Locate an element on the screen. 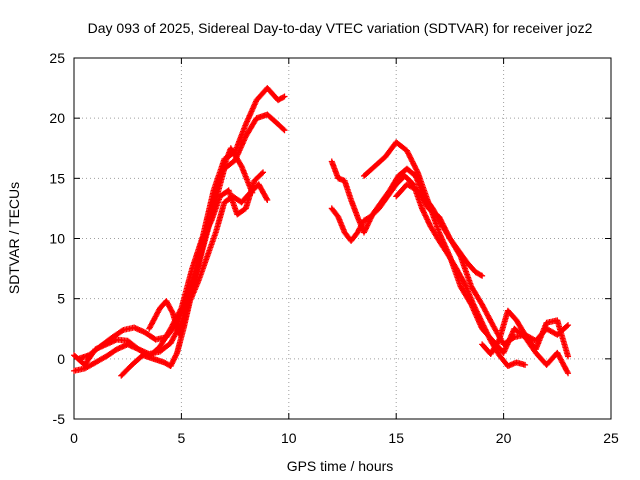 Image resolution: width=640 pixels, height=480 pixels. y-axis-label: SDTVAR / TECUs is located at coordinates (14, 238).